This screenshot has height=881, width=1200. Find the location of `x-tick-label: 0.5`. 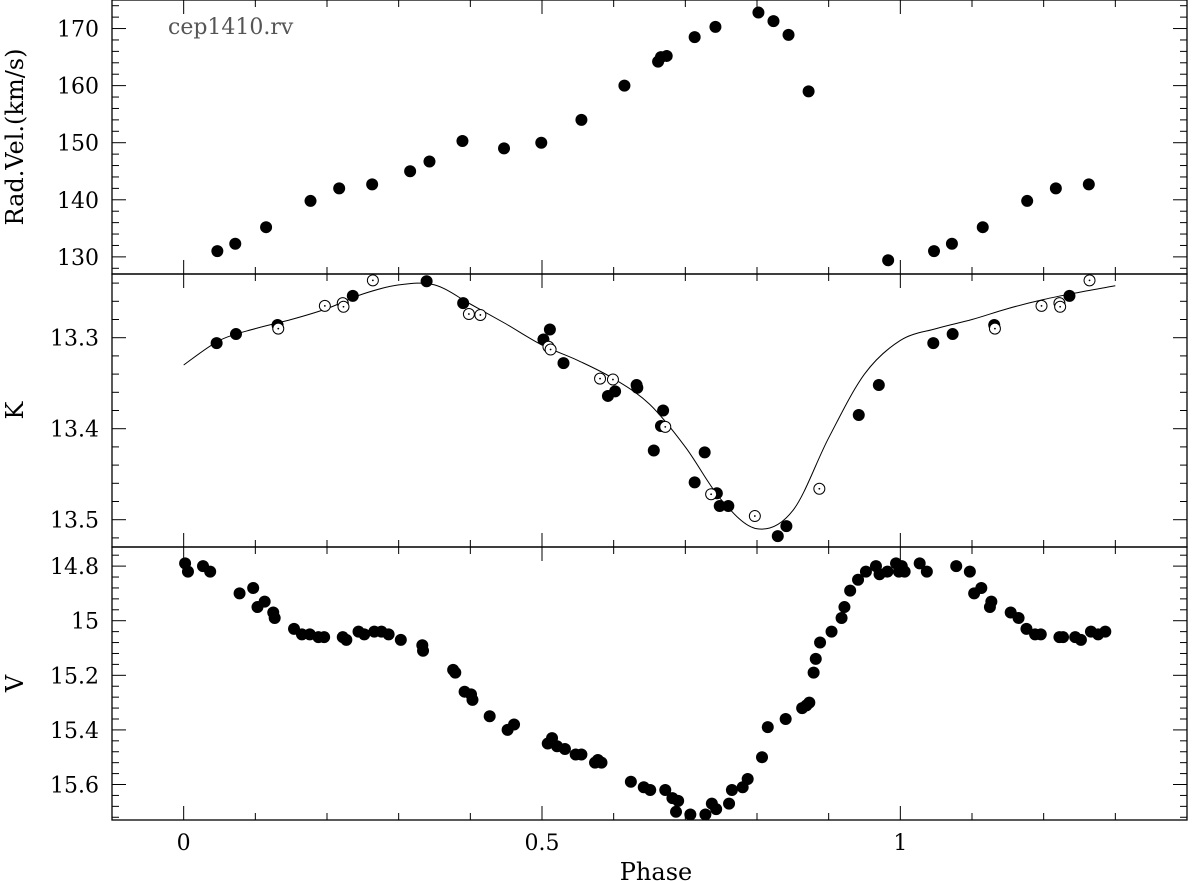

x-tick-label: 0.5 is located at coordinates (542, 843).